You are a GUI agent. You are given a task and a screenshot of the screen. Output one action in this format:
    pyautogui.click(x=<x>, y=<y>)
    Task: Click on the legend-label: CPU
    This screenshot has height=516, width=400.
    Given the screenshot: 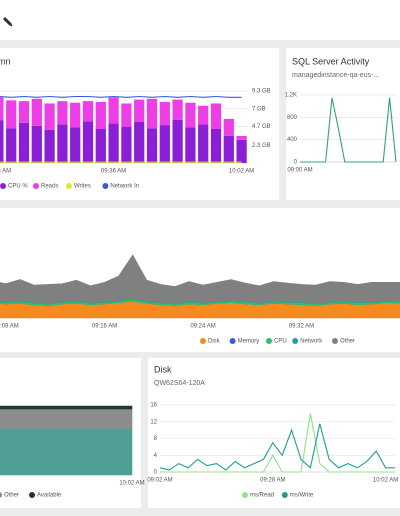 What is the action you would take?
    pyautogui.click(x=280, y=342)
    